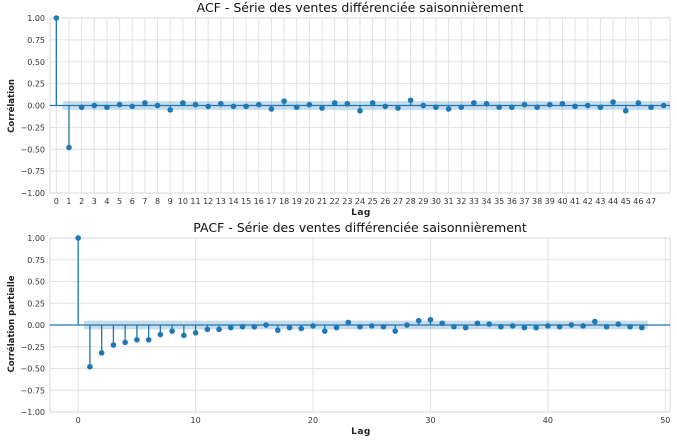  I want to click on y-tick-label: −0.75, so click(32, 390).